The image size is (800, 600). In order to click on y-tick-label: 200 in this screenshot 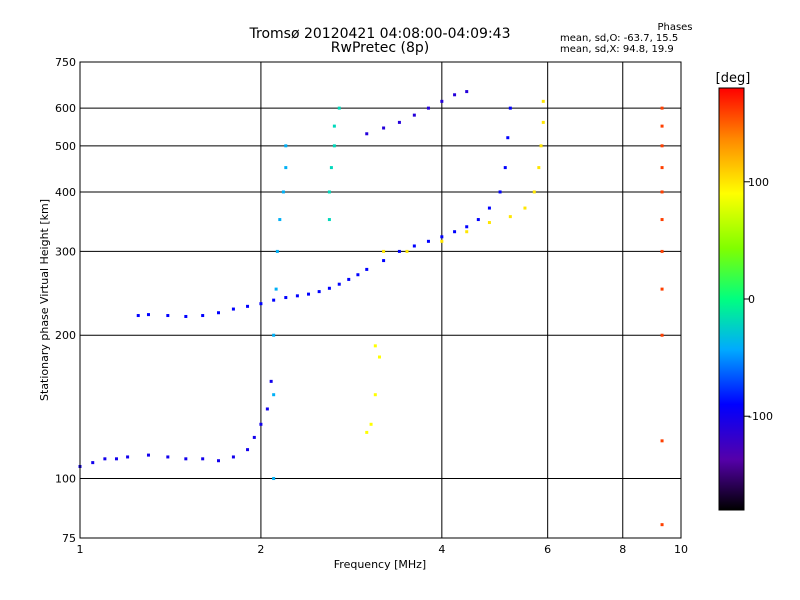, I will do `click(65, 335)`.